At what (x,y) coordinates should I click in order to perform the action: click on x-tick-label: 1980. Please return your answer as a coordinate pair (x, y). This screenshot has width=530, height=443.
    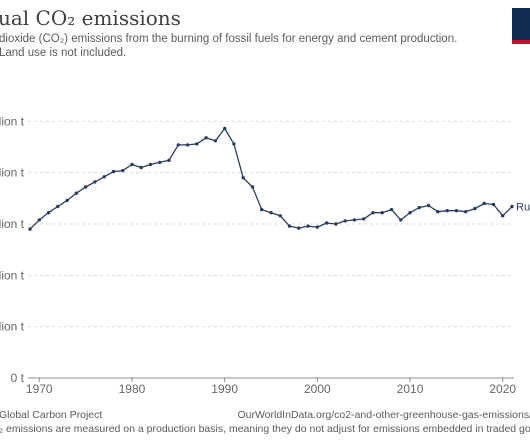
    Looking at the image, I should click on (132, 389).